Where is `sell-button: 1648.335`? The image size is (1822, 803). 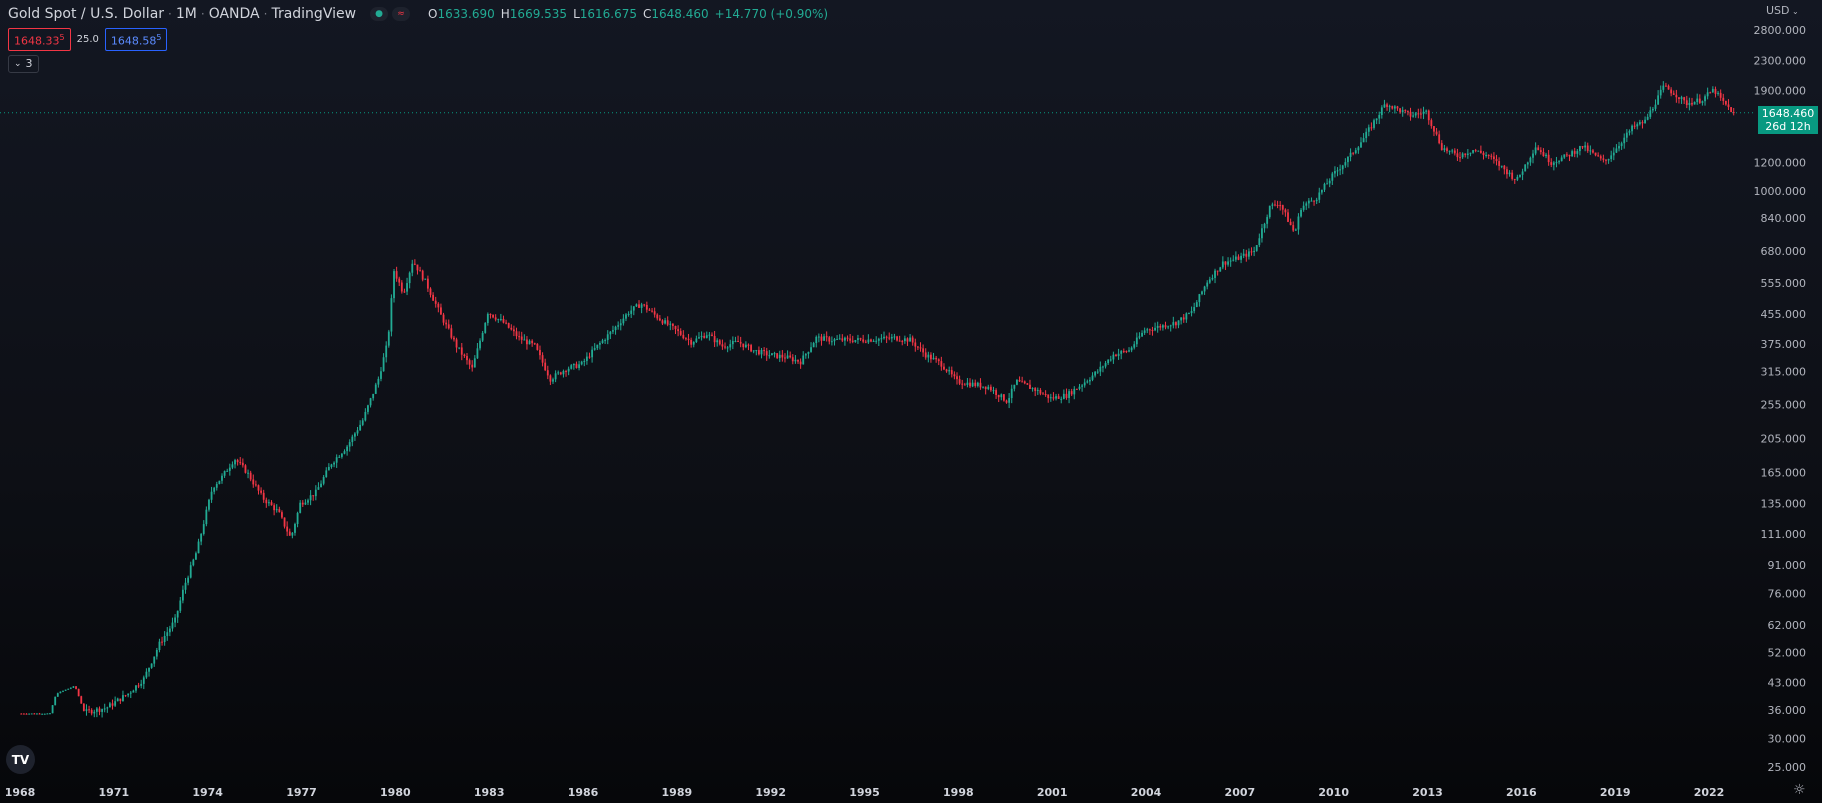 sell-button: 1648.335 is located at coordinates (39, 39).